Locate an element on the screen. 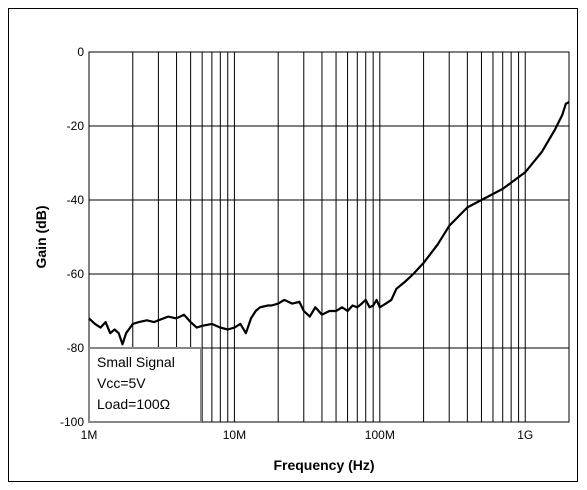  annotation-line-1: Small Signal is located at coordinates (136, 362).